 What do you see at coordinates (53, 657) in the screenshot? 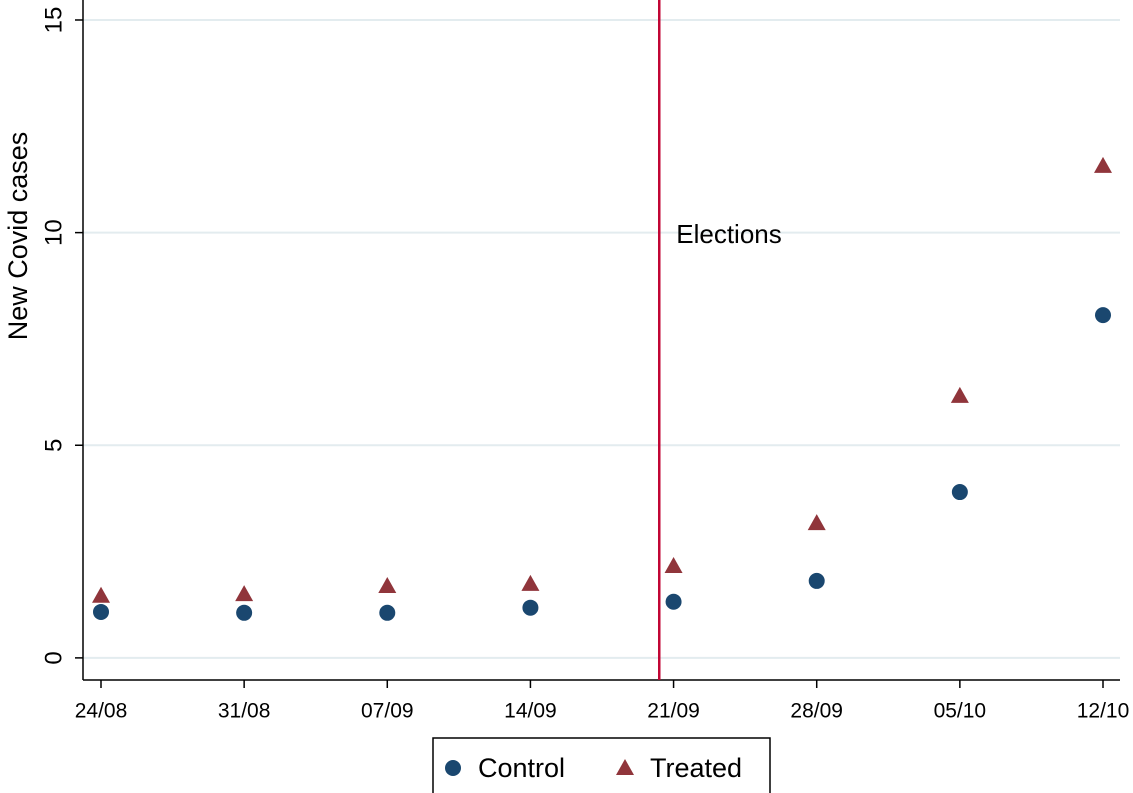
I see `y-tick-label: 0` at bounding box center [53, 657].